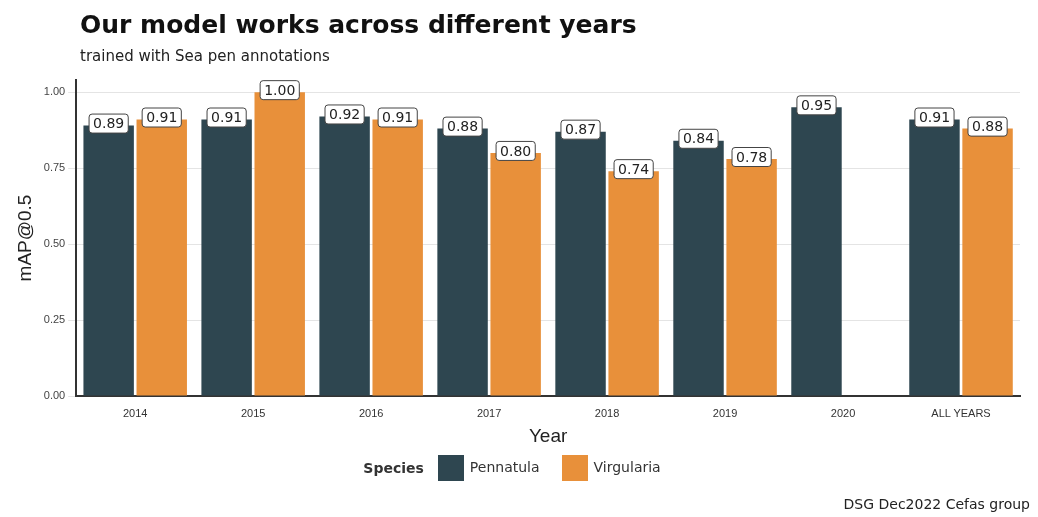 This screenshot has height=517, width=1038. Describe the element at coordinates (961, 412) in the screenshot. I see `x-tick-label: ALL YEARS` at that location.